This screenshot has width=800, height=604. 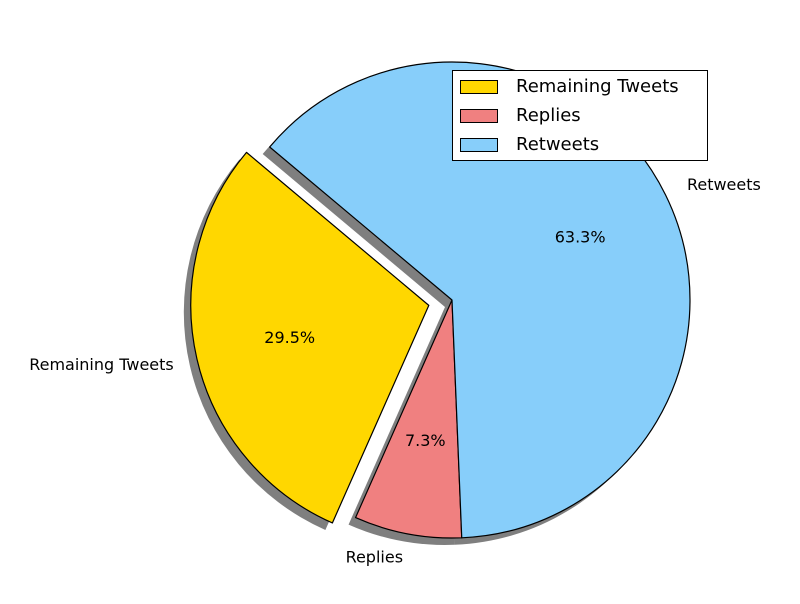 What do you see at coordinates (289, 337) in the screenshot?
I see `pie-percent-label-remaining-tweets: 29.5%` at bounding box center [289, 337].